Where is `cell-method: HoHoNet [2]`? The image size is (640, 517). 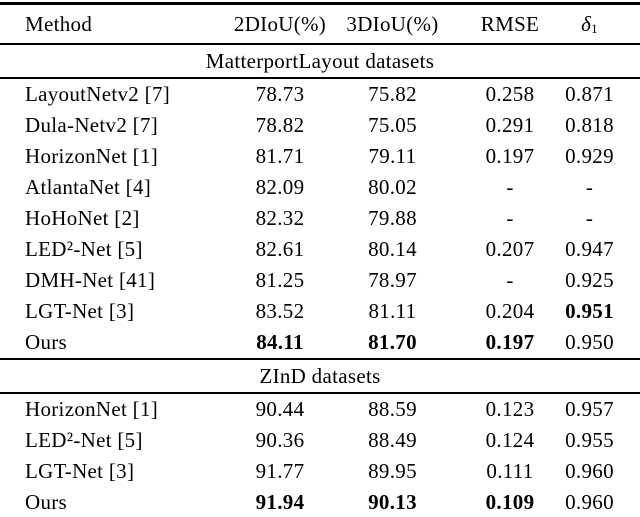
cell-method: HoHoNet [2] is located at coordinates (82, 218).